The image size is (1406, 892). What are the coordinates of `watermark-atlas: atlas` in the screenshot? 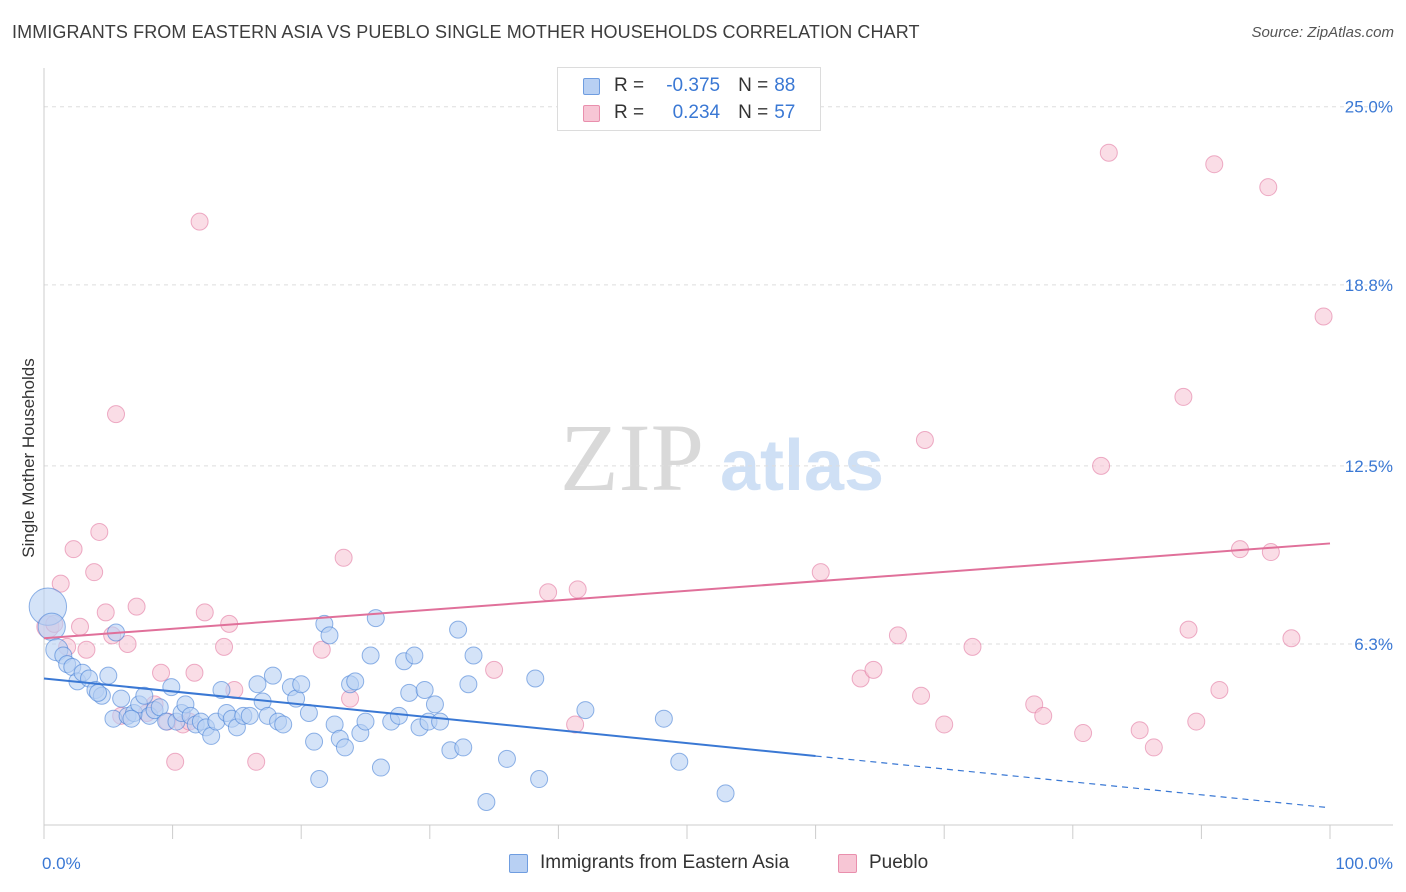 It's located at (802, 466).